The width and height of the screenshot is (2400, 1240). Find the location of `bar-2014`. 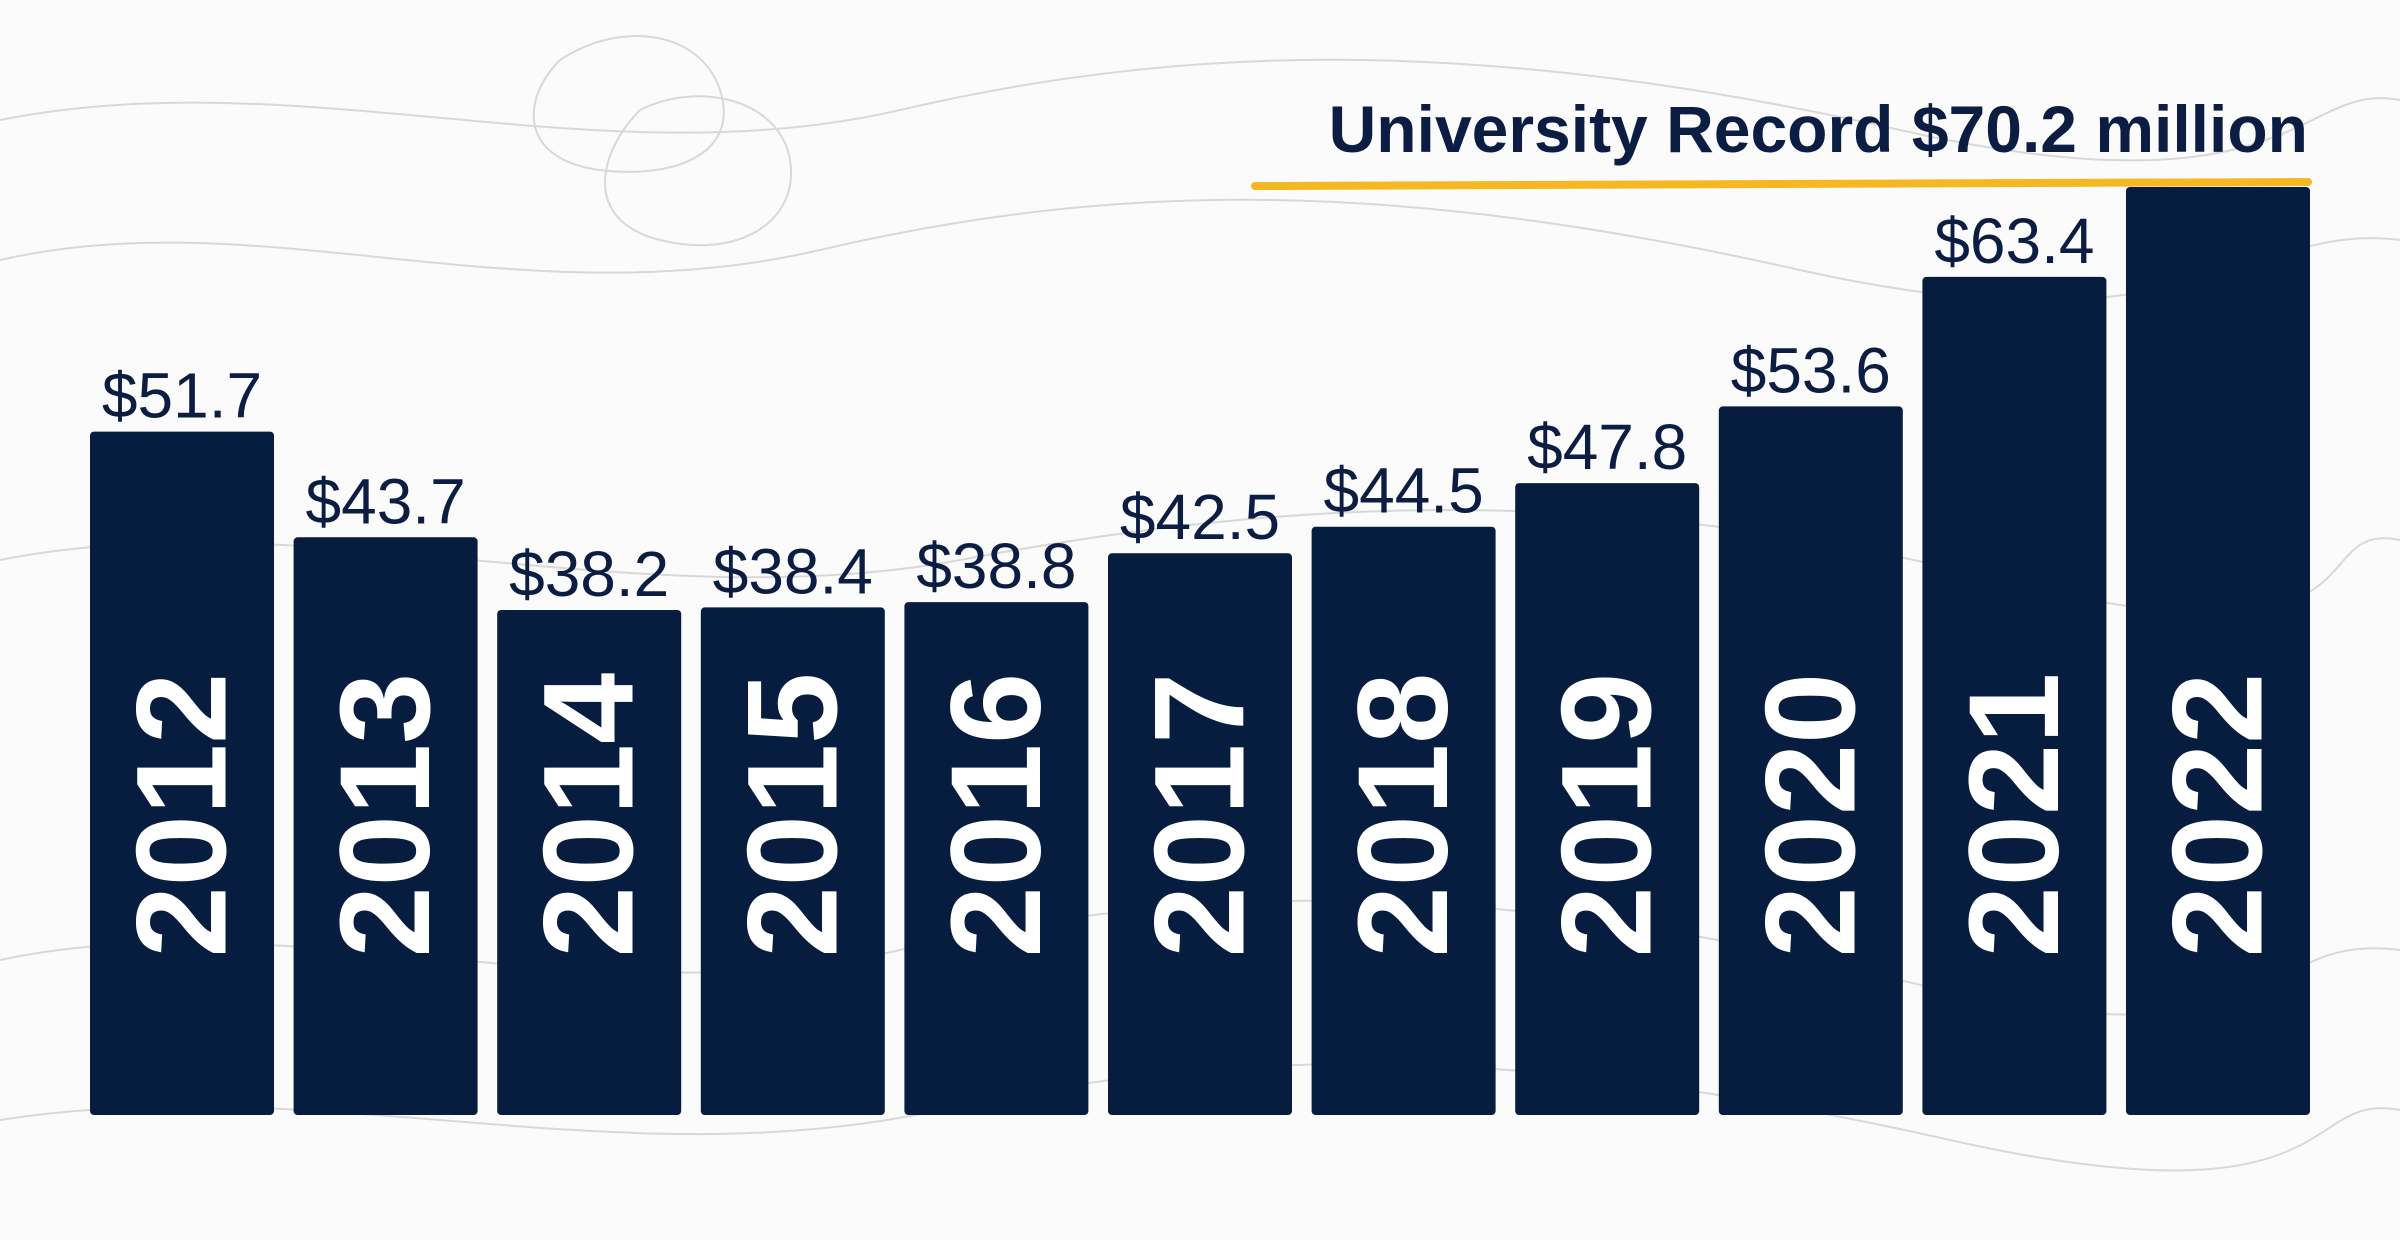

bar-2014 is located at coordinates (589, 862).